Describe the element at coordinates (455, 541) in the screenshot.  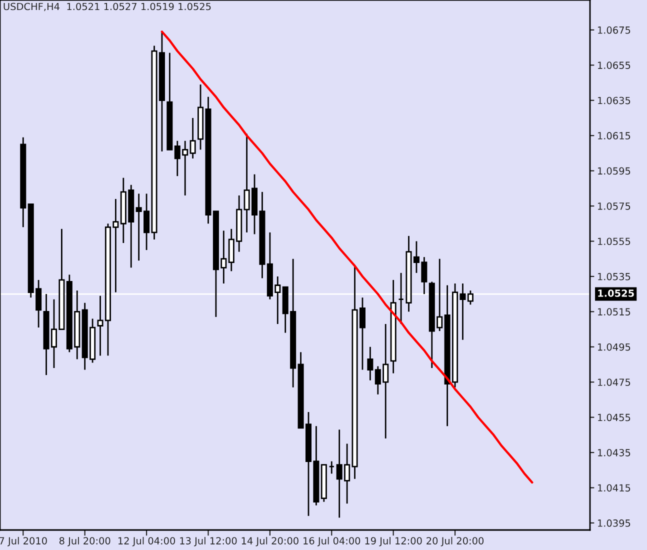
I see `x-tick-label: 20 Jul 20:00` at that location.